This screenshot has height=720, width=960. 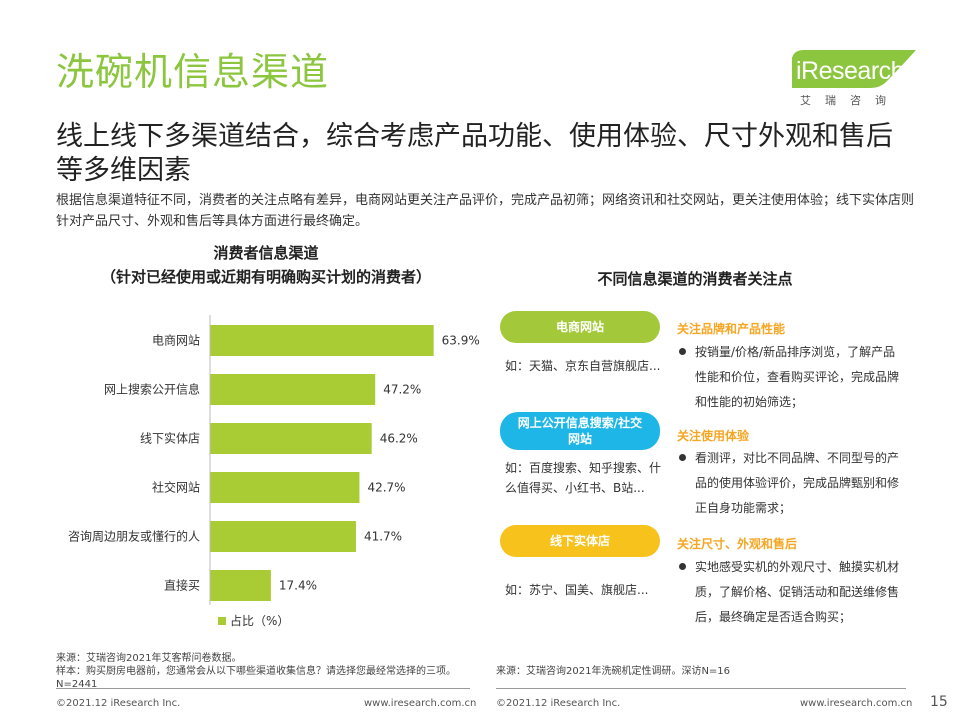 What do you see at coordinates (713, 436) in the screenshot?
I see `focus-title-experience: 关注使用体验` at bounding box center [713, 436].